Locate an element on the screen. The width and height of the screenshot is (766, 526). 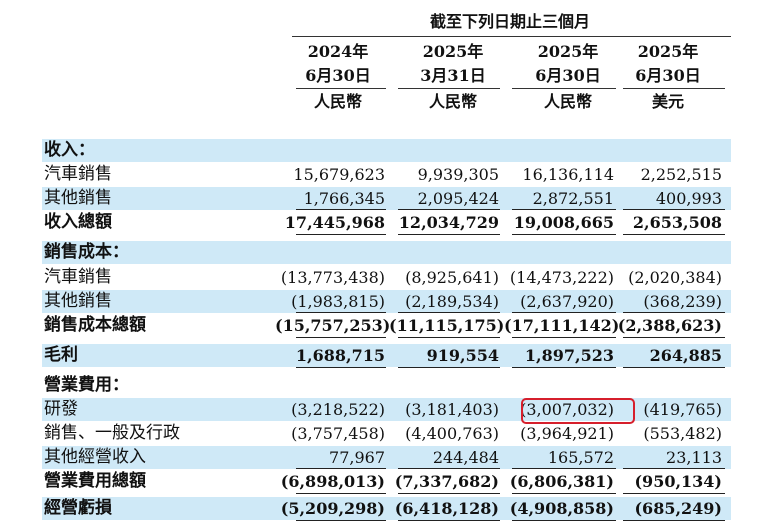
table-row: 其他經營收入 77,967 244,484 165,572 23,113 is located at coordinates (386, 457).